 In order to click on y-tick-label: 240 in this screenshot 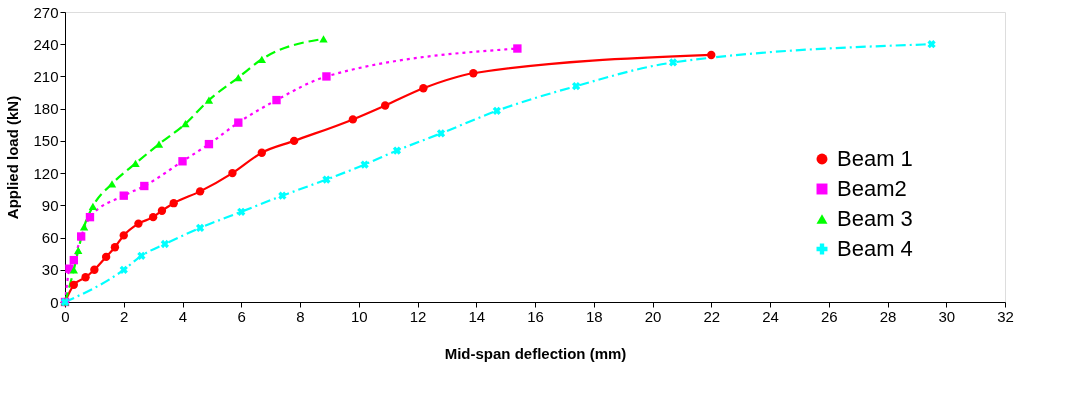, I will do `click(46, 44)`.